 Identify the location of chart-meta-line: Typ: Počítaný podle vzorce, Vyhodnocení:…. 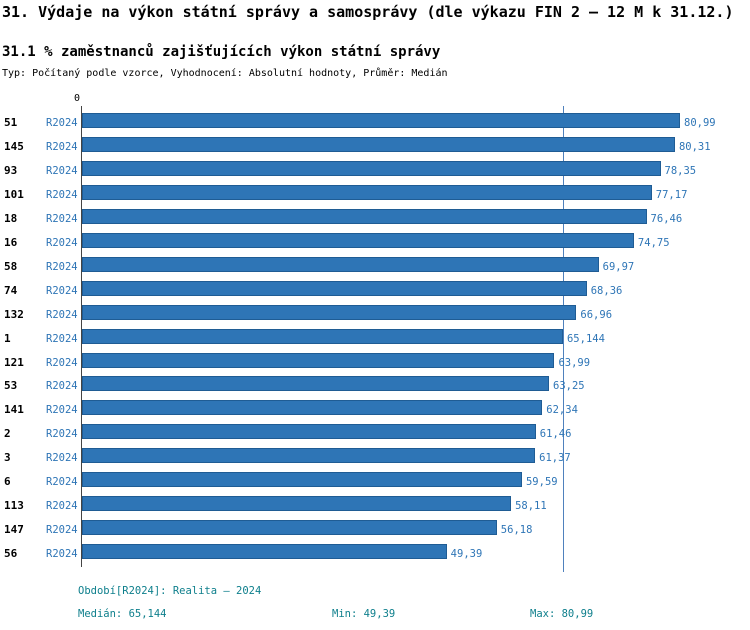
(225, 73).